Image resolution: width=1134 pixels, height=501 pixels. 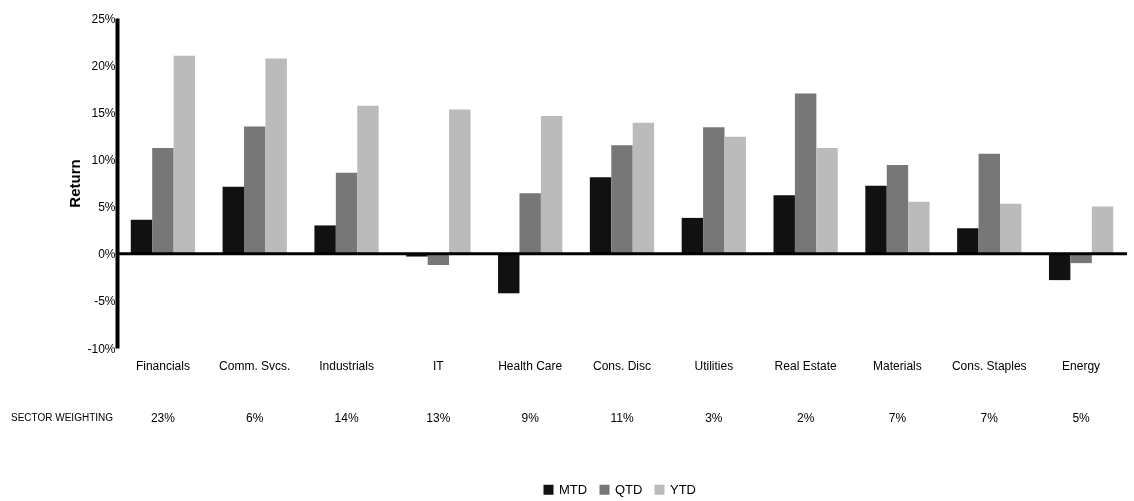 I want to click on text: 23%, so click(x=163, y=418).